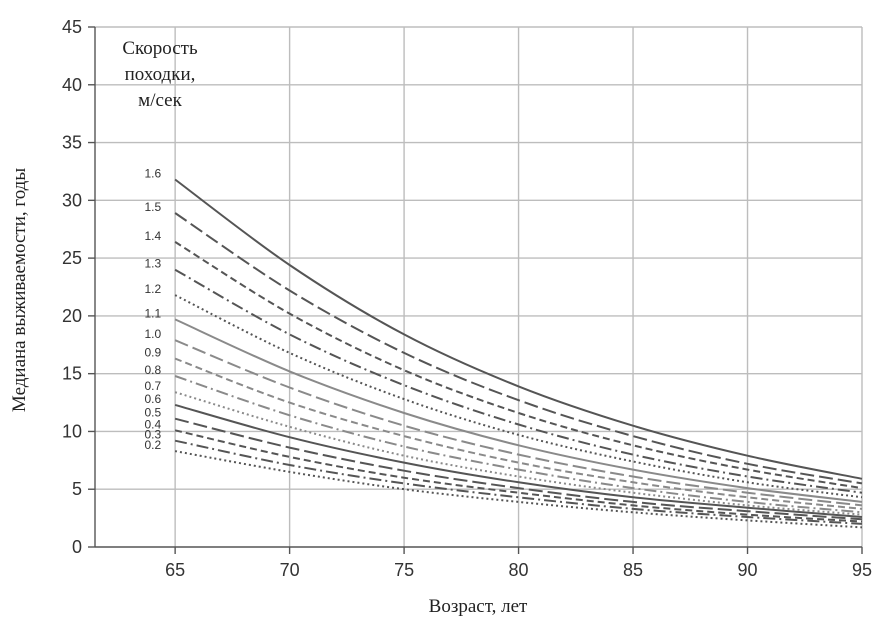 The height and width of the screenshot is (619, 875). What do you see at coordinates (72, 27) in the screenshot?
I see `y-tick-label: 45` at bounding box center [72, 27].